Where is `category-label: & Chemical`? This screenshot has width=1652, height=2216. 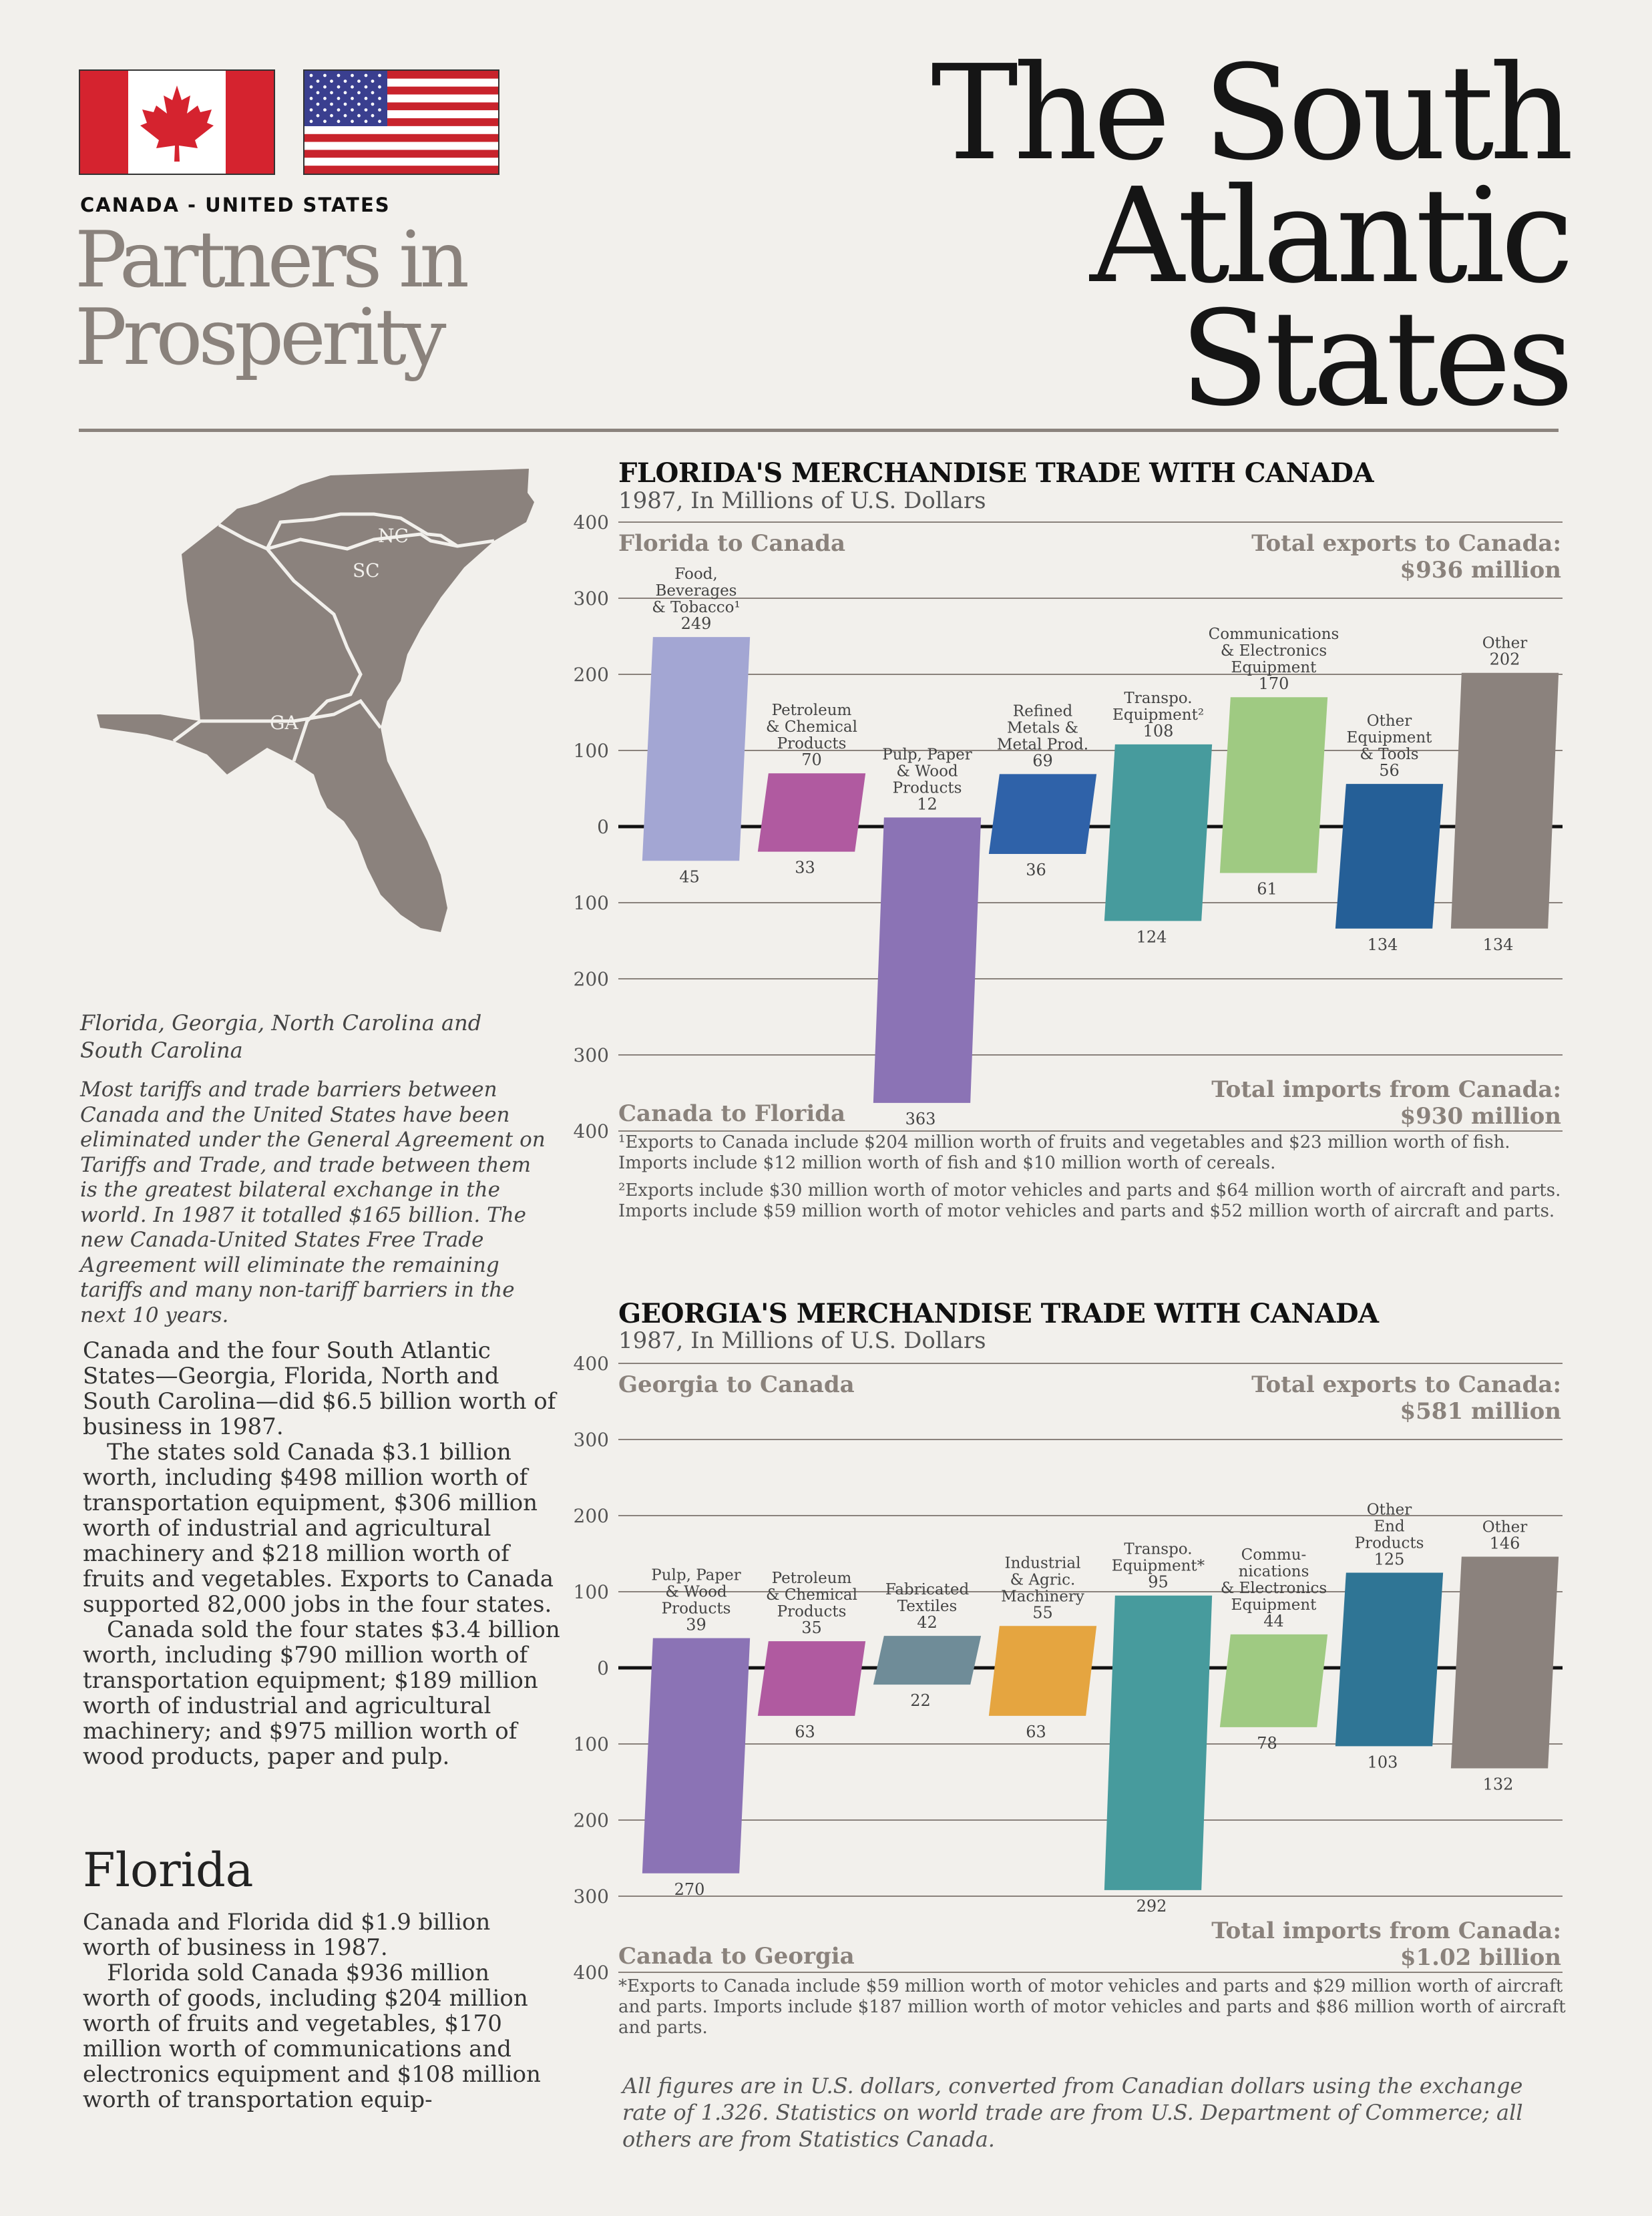 category-label: & Chemical is located at coordinates (811, 1595).